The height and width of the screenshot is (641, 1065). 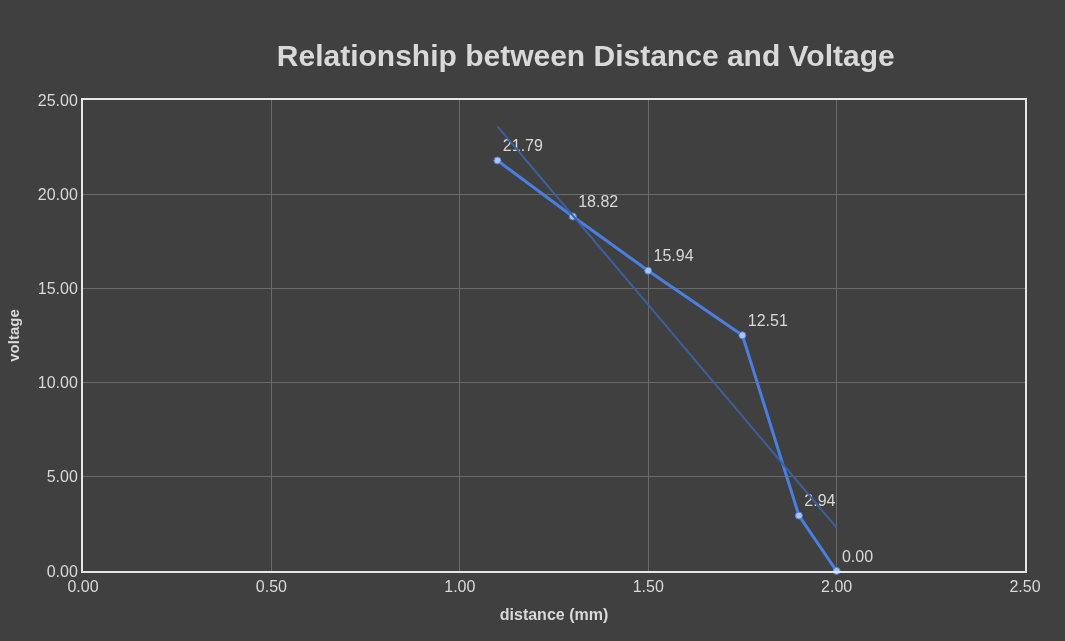 What do you see at coordinates (271, 587) in the screenshot?
I see `x-tick-label: 0.50` at bounding box center [271, 587].